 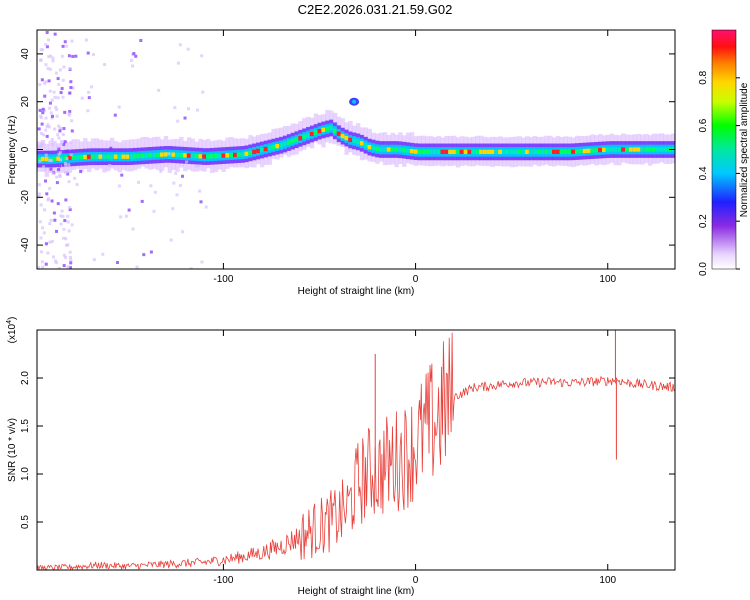 What do you see at coordinates (25, 378) in the screenshot?
I see `y-tick-label: 2.0` at bounding box center [25, 378].